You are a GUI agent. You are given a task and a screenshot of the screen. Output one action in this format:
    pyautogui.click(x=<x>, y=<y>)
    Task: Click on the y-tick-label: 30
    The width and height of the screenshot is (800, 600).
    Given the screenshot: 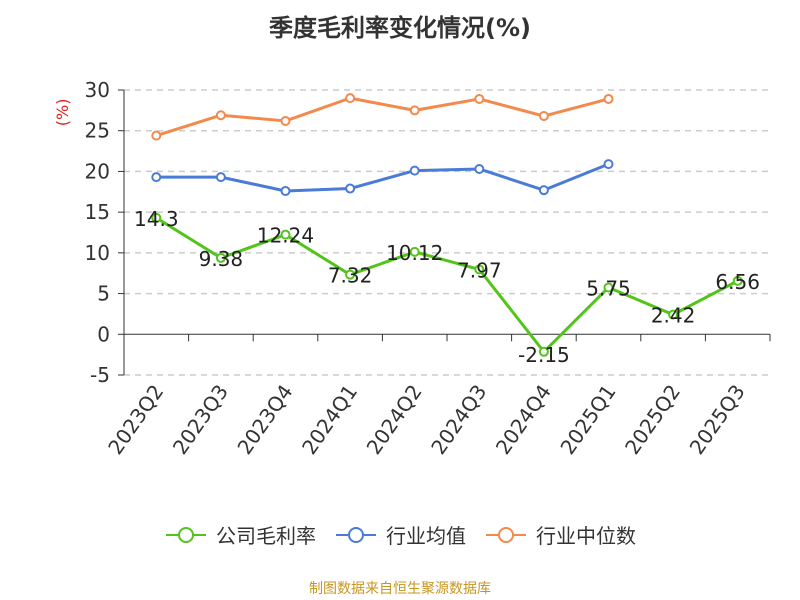 What is the action you would take?
    pyautogui.click(x=97, y=90)
    